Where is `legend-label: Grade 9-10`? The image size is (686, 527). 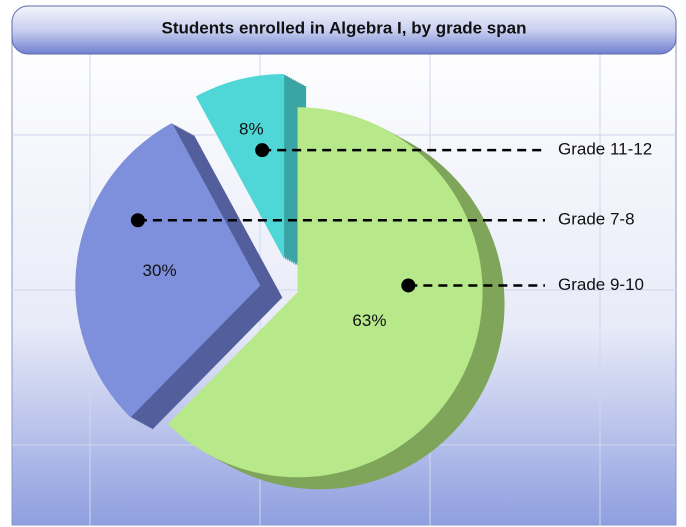 legend-label: Grade 9-10 is located at coordinates (601, 284).